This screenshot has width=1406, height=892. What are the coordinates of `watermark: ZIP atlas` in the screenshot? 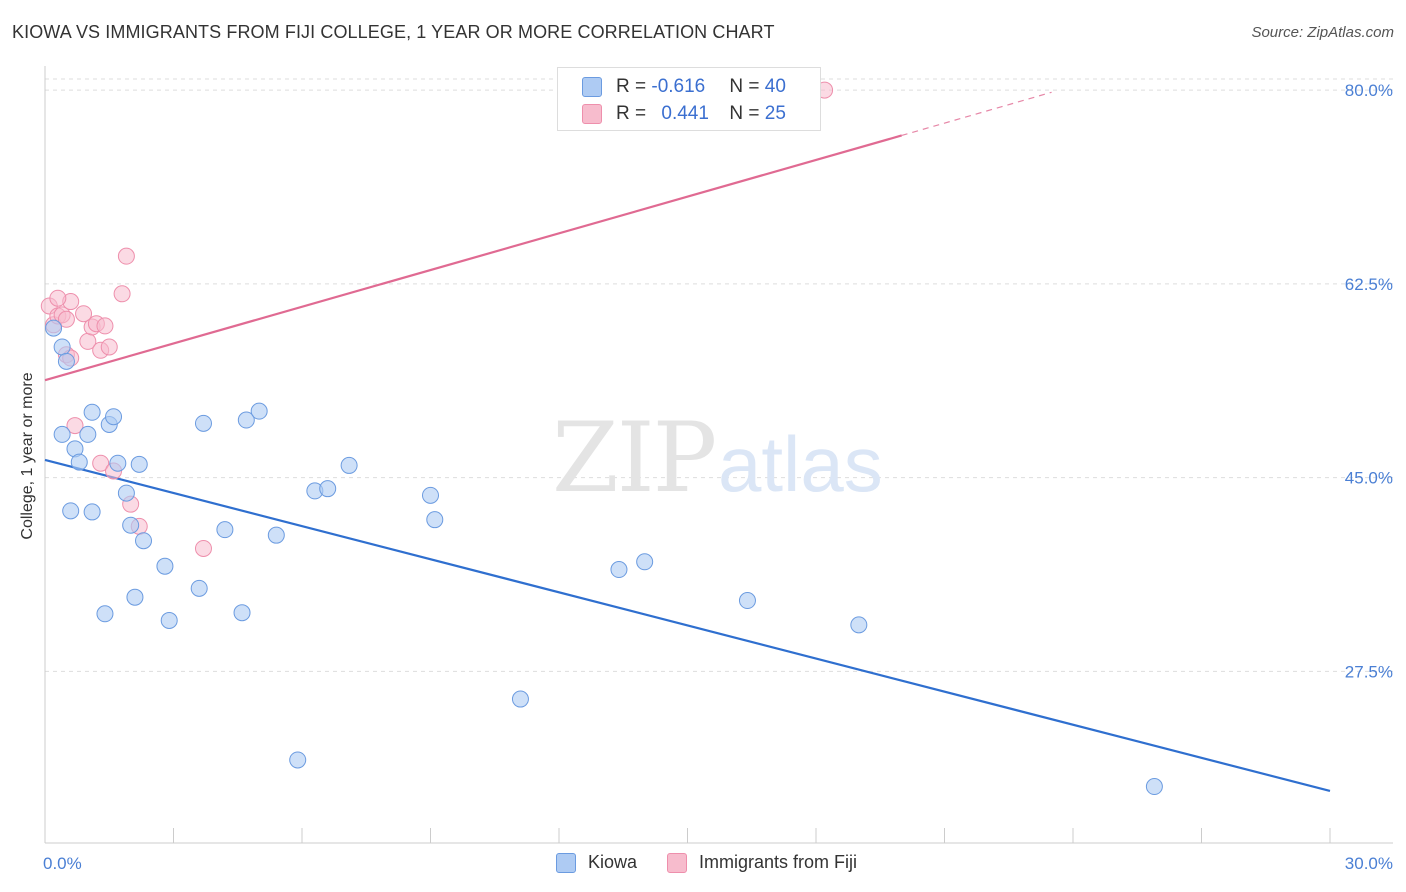 It's located at (717, 458).